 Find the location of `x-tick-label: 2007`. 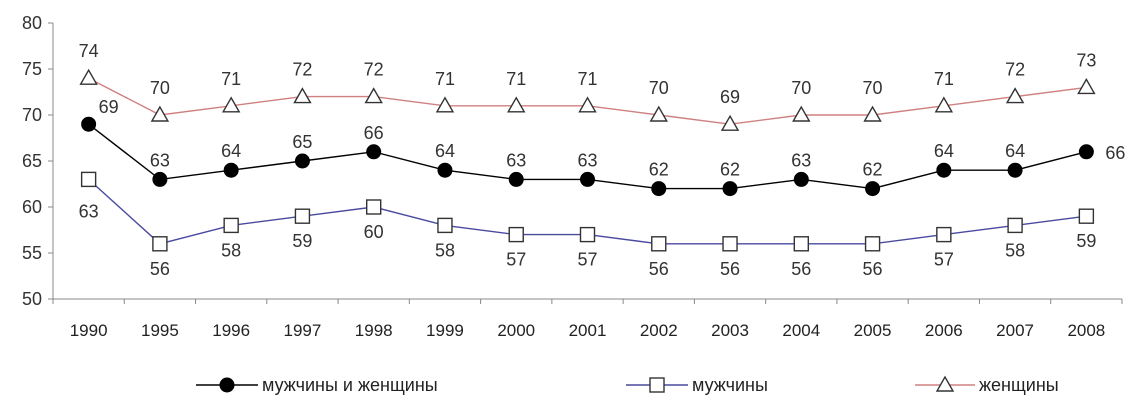

x-tick-label: 2007 is located at coordinates (1015, 330).